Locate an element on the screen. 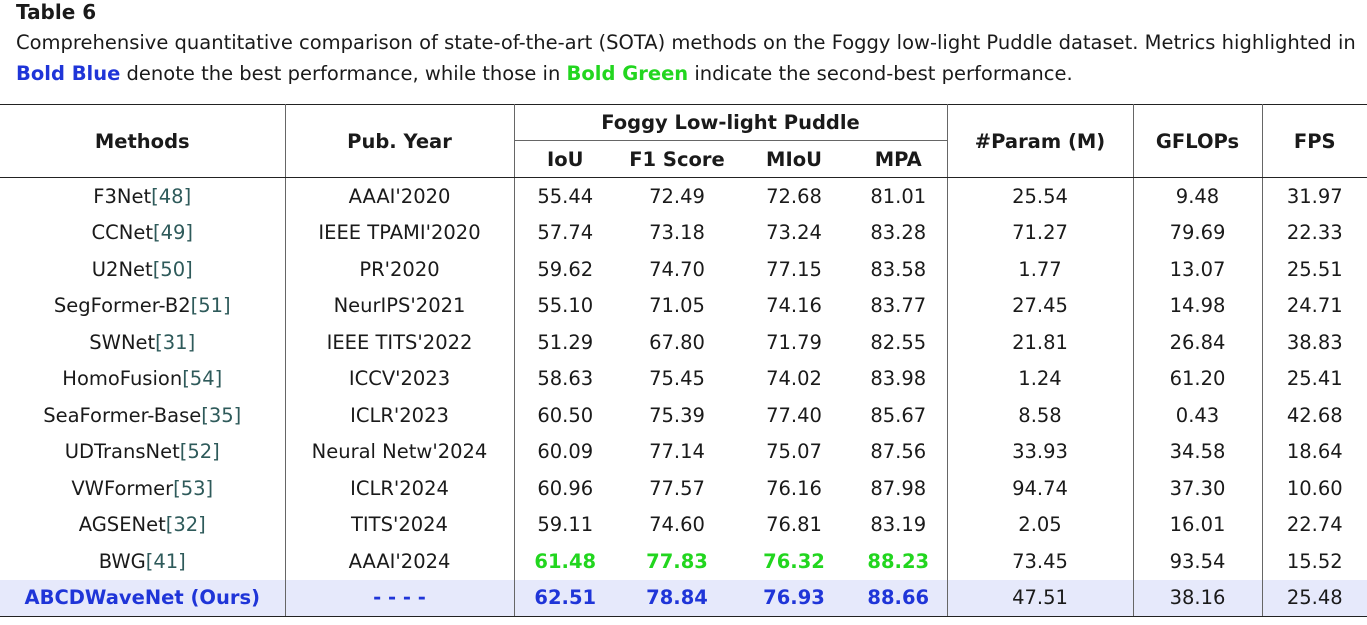  method-name: F3Net is located at coordinates (122, 196).